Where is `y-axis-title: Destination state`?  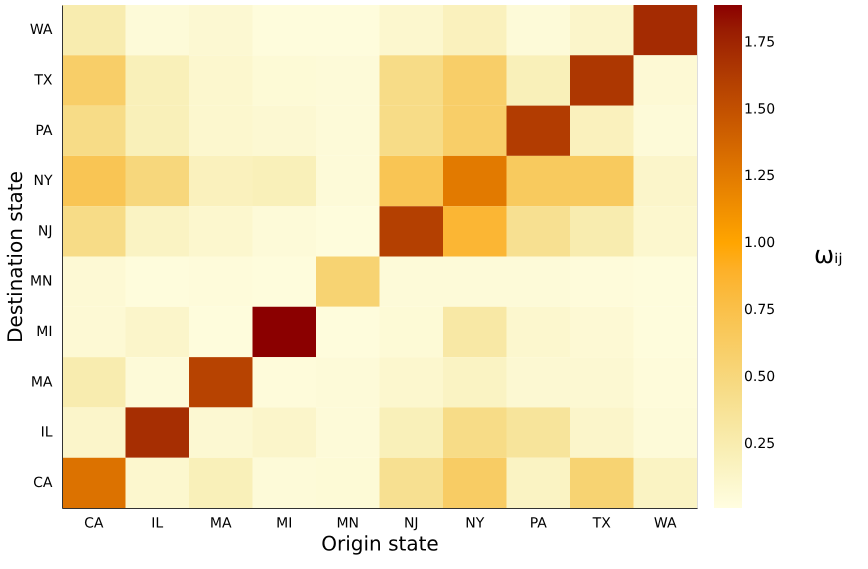 y-axis-title: Destination state is located at coordinates (14, 257).